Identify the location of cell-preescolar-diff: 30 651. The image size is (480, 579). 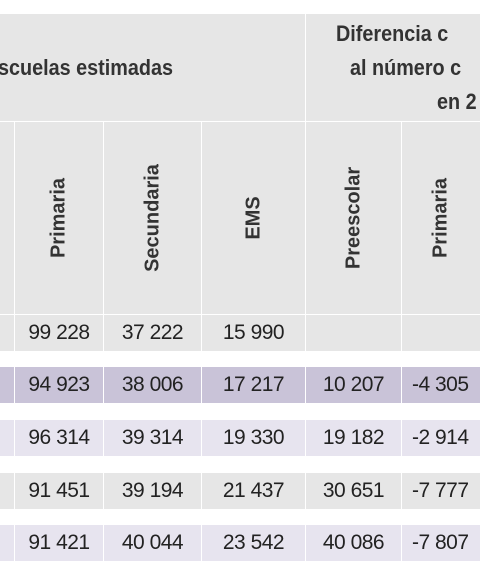
(353, 490).